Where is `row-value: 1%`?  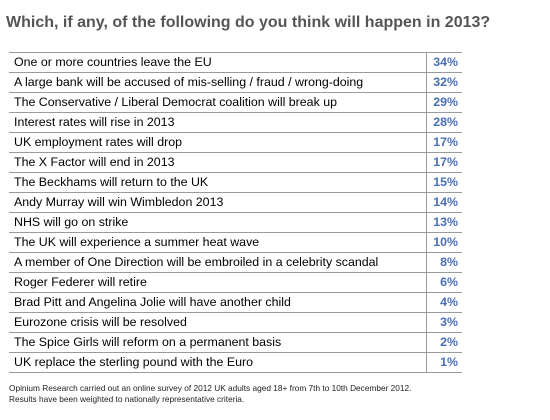 row-value: 1% is located at coordinates (444, 362).